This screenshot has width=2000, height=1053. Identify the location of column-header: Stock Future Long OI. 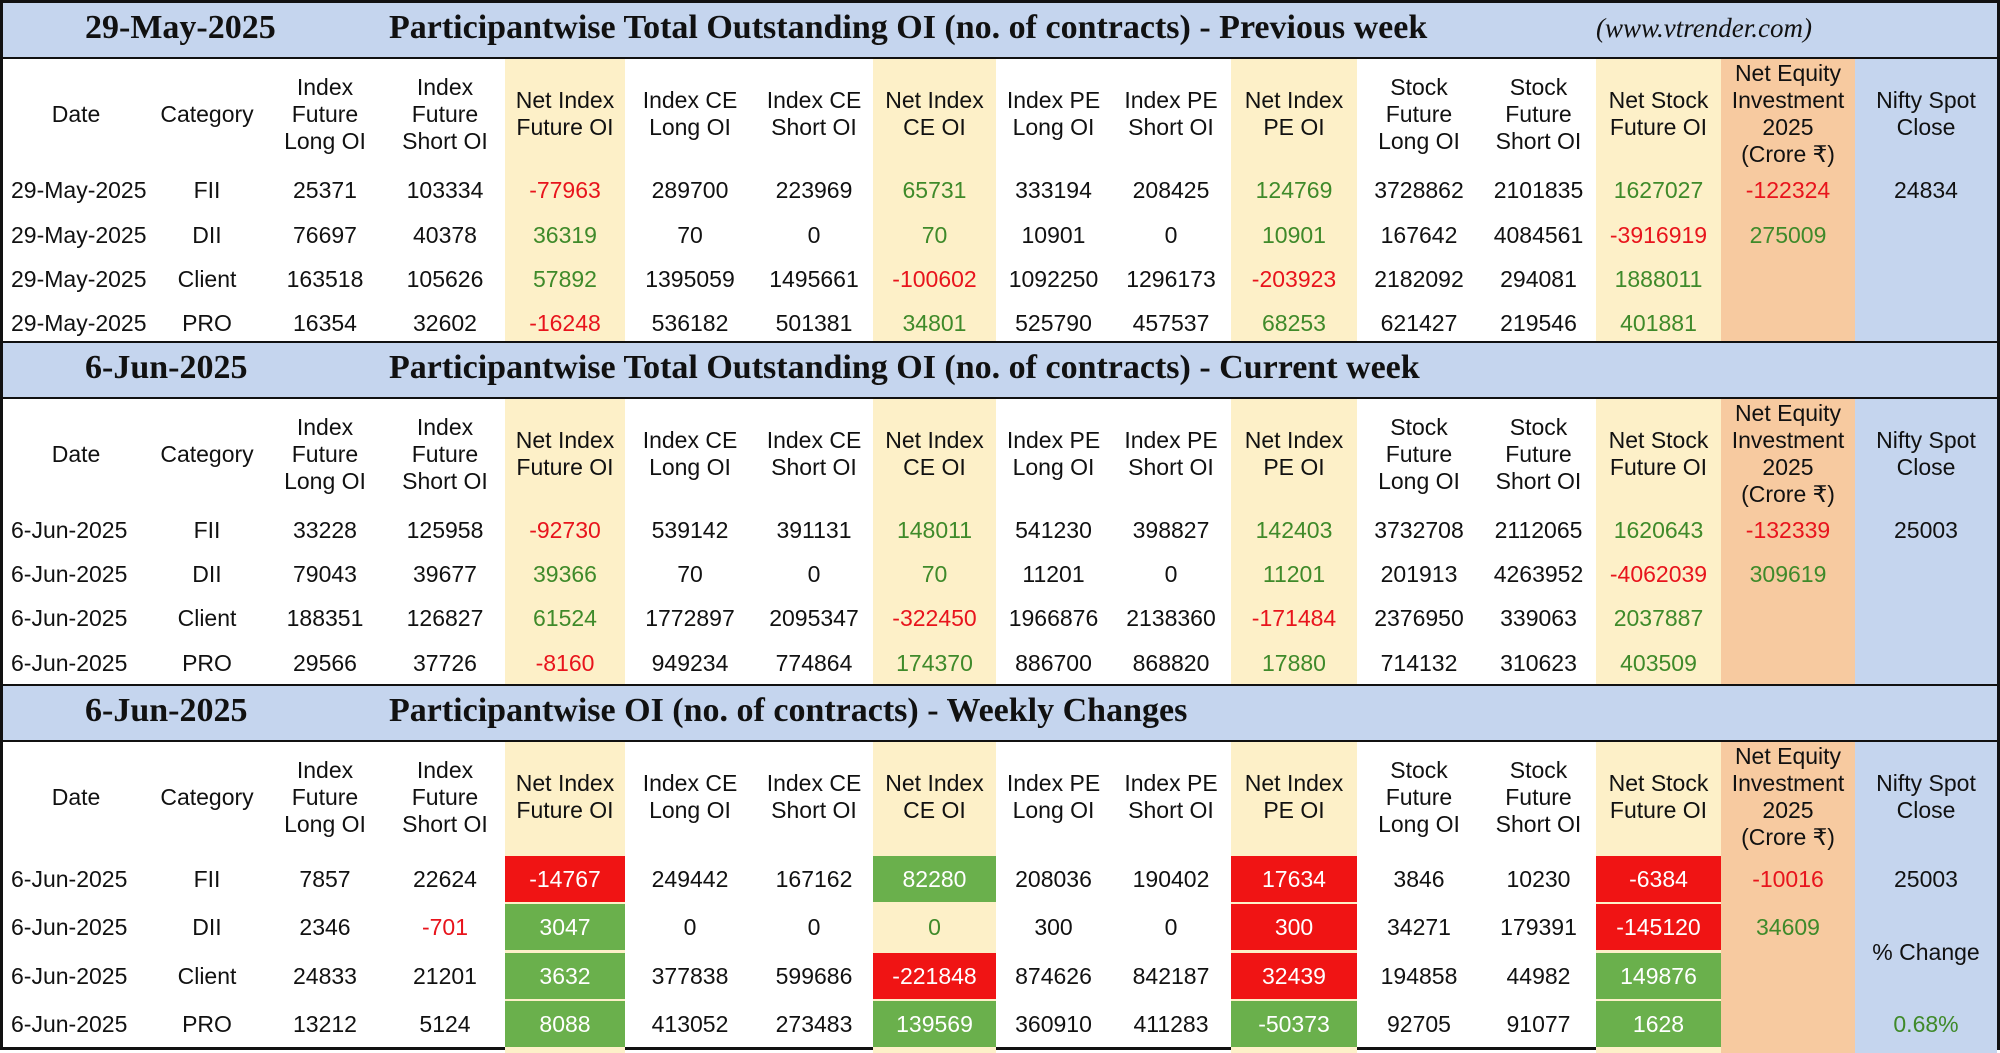
(1419, 796).